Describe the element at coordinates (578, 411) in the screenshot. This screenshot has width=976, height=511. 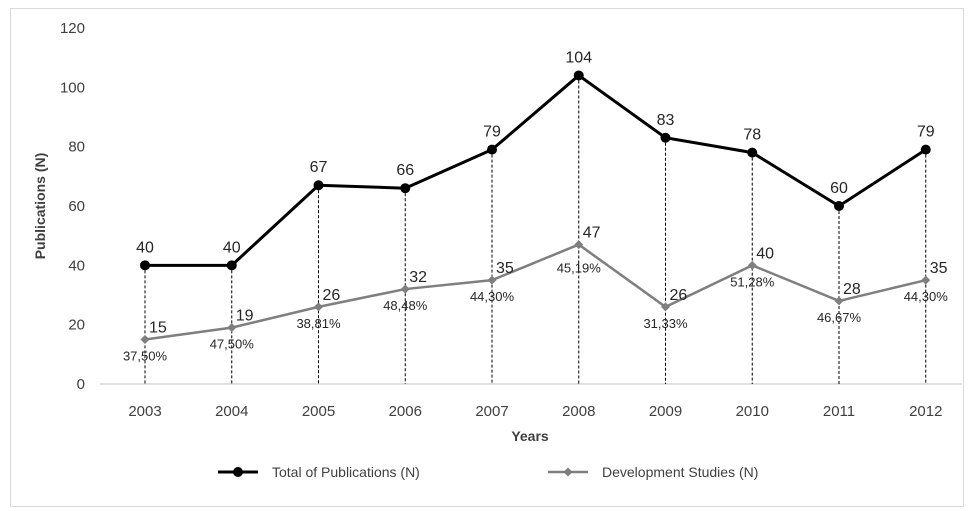
I see `x-tick-label: 2008` at that location.